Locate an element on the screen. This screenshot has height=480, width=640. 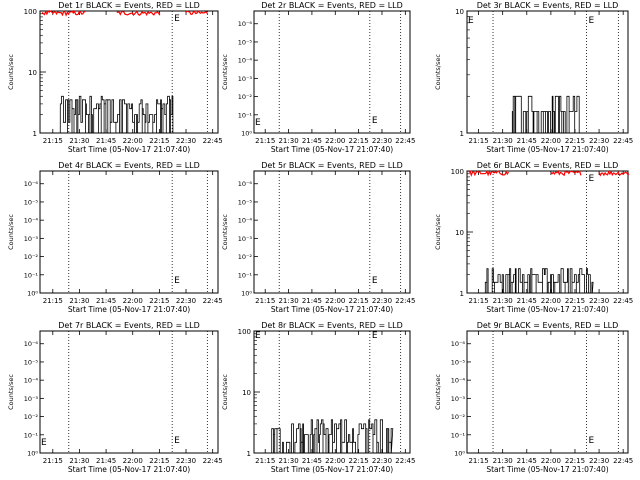
panel-title: Det 7r BLACK = Events, RED = LLD is located at coordinates (129, 325).